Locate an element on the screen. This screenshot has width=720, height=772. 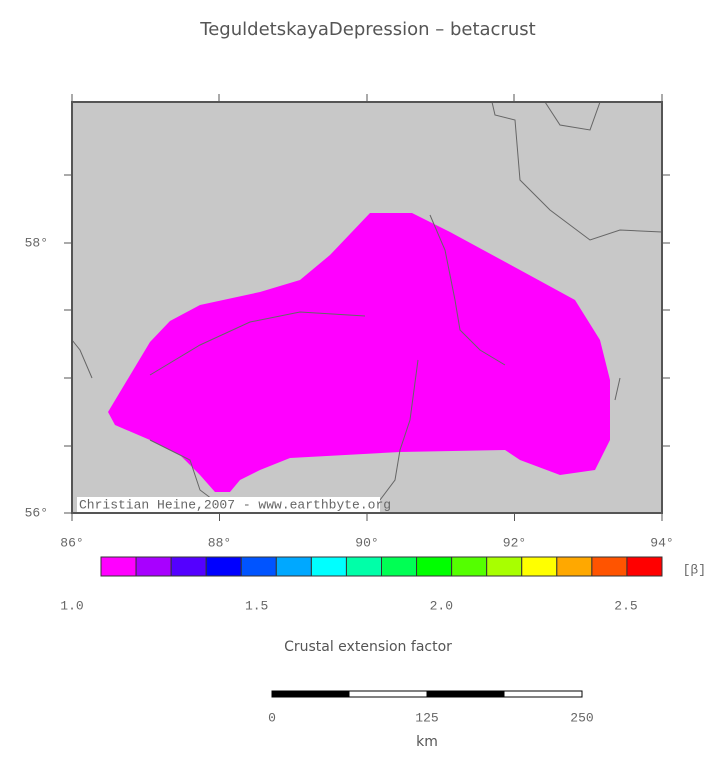
credit: Christian Heine,2007 - www.earthbyte.org is located at coordinates (235, 504).